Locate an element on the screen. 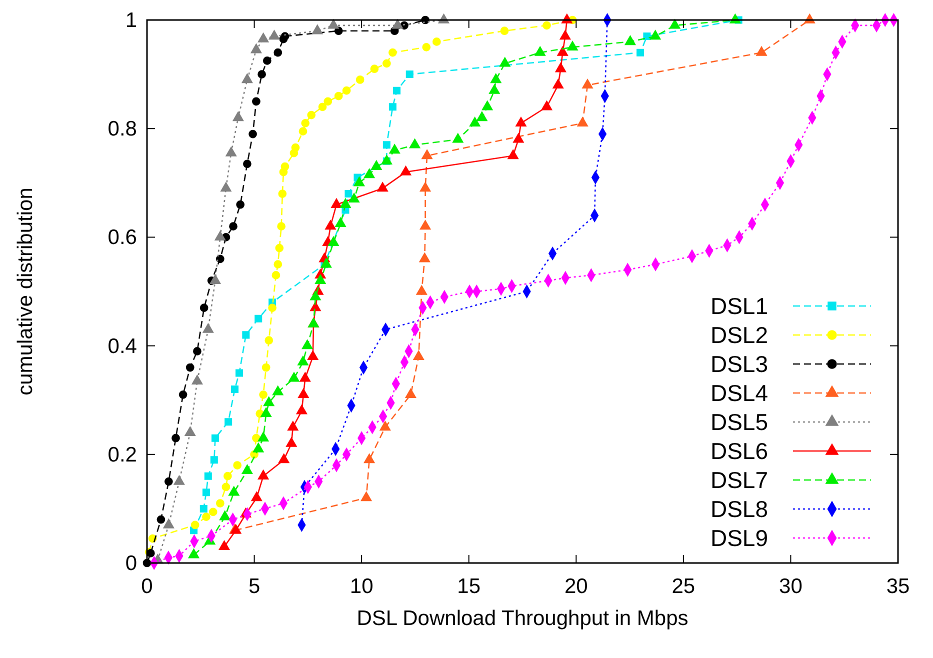  x-tick-label: 30 is located at coordinates (790, 586).